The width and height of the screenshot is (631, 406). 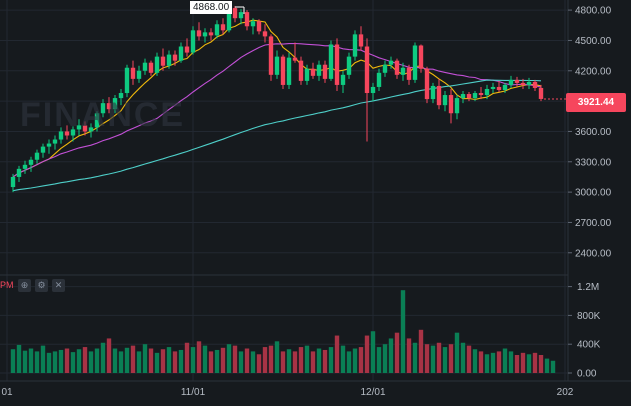 What do you see at coordinates (593, 223) in the screenshot?
I see `price-tick-label: 2700.00` at bounding box center [593, 223].